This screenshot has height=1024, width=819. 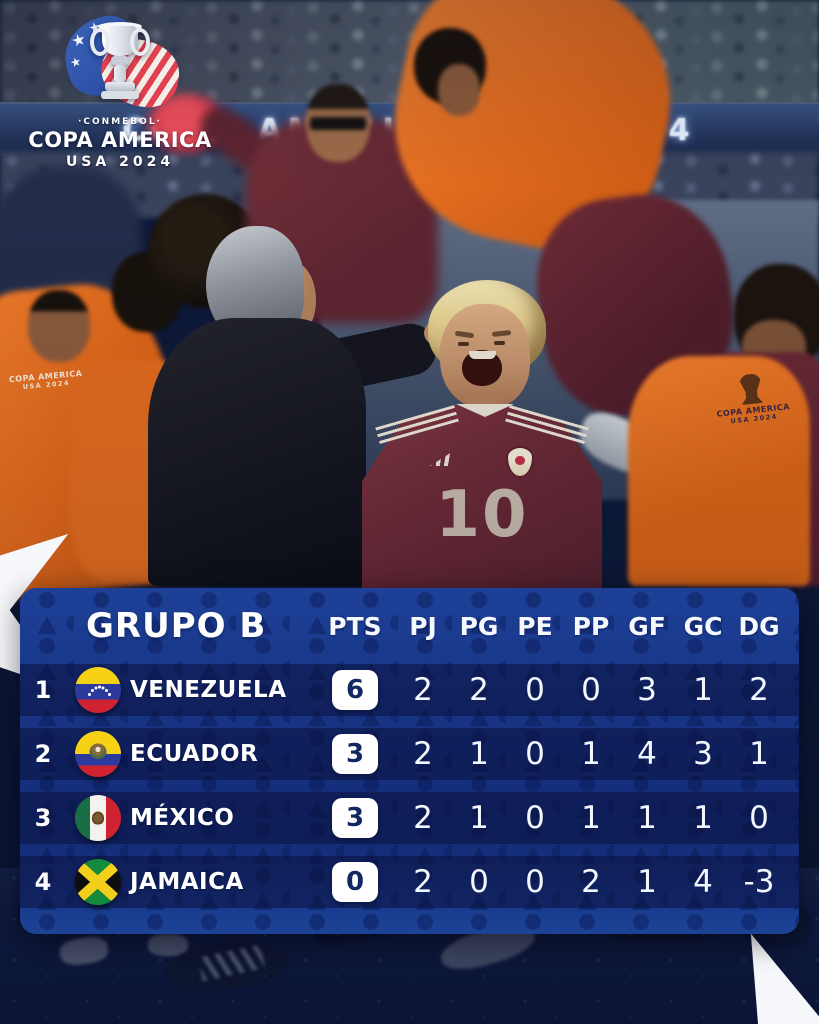 I want to click on column-header-pe: PE, so click(x=535, y=626).